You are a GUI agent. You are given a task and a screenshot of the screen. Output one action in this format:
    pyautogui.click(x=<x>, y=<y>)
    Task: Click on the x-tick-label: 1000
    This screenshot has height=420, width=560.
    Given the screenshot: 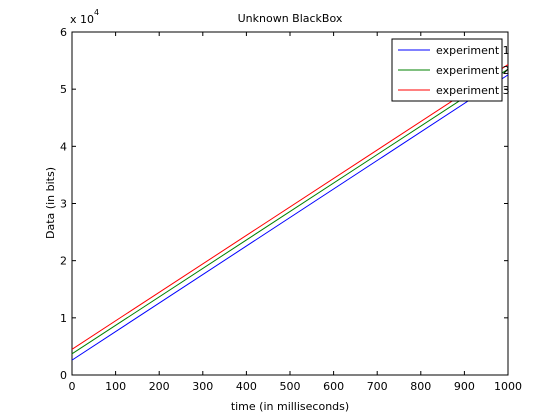 What is the action you would take?
    pyautogui.click(x=508, y=386)
    